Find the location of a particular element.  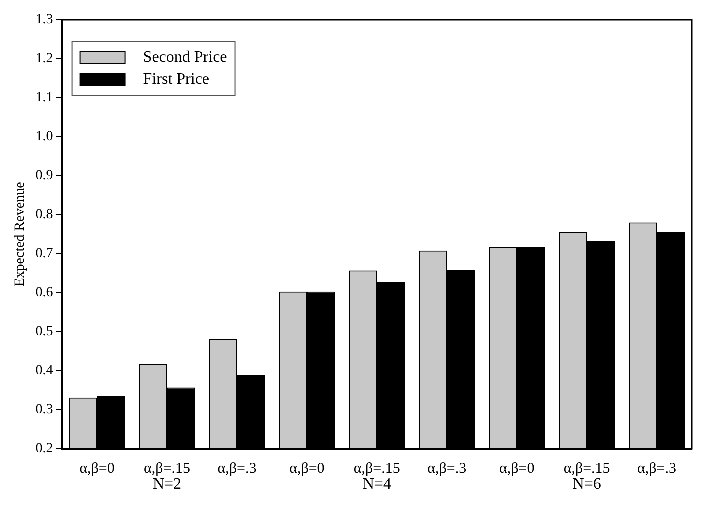

y-tick-label: 1.3 is located at coordinates (45, 20).